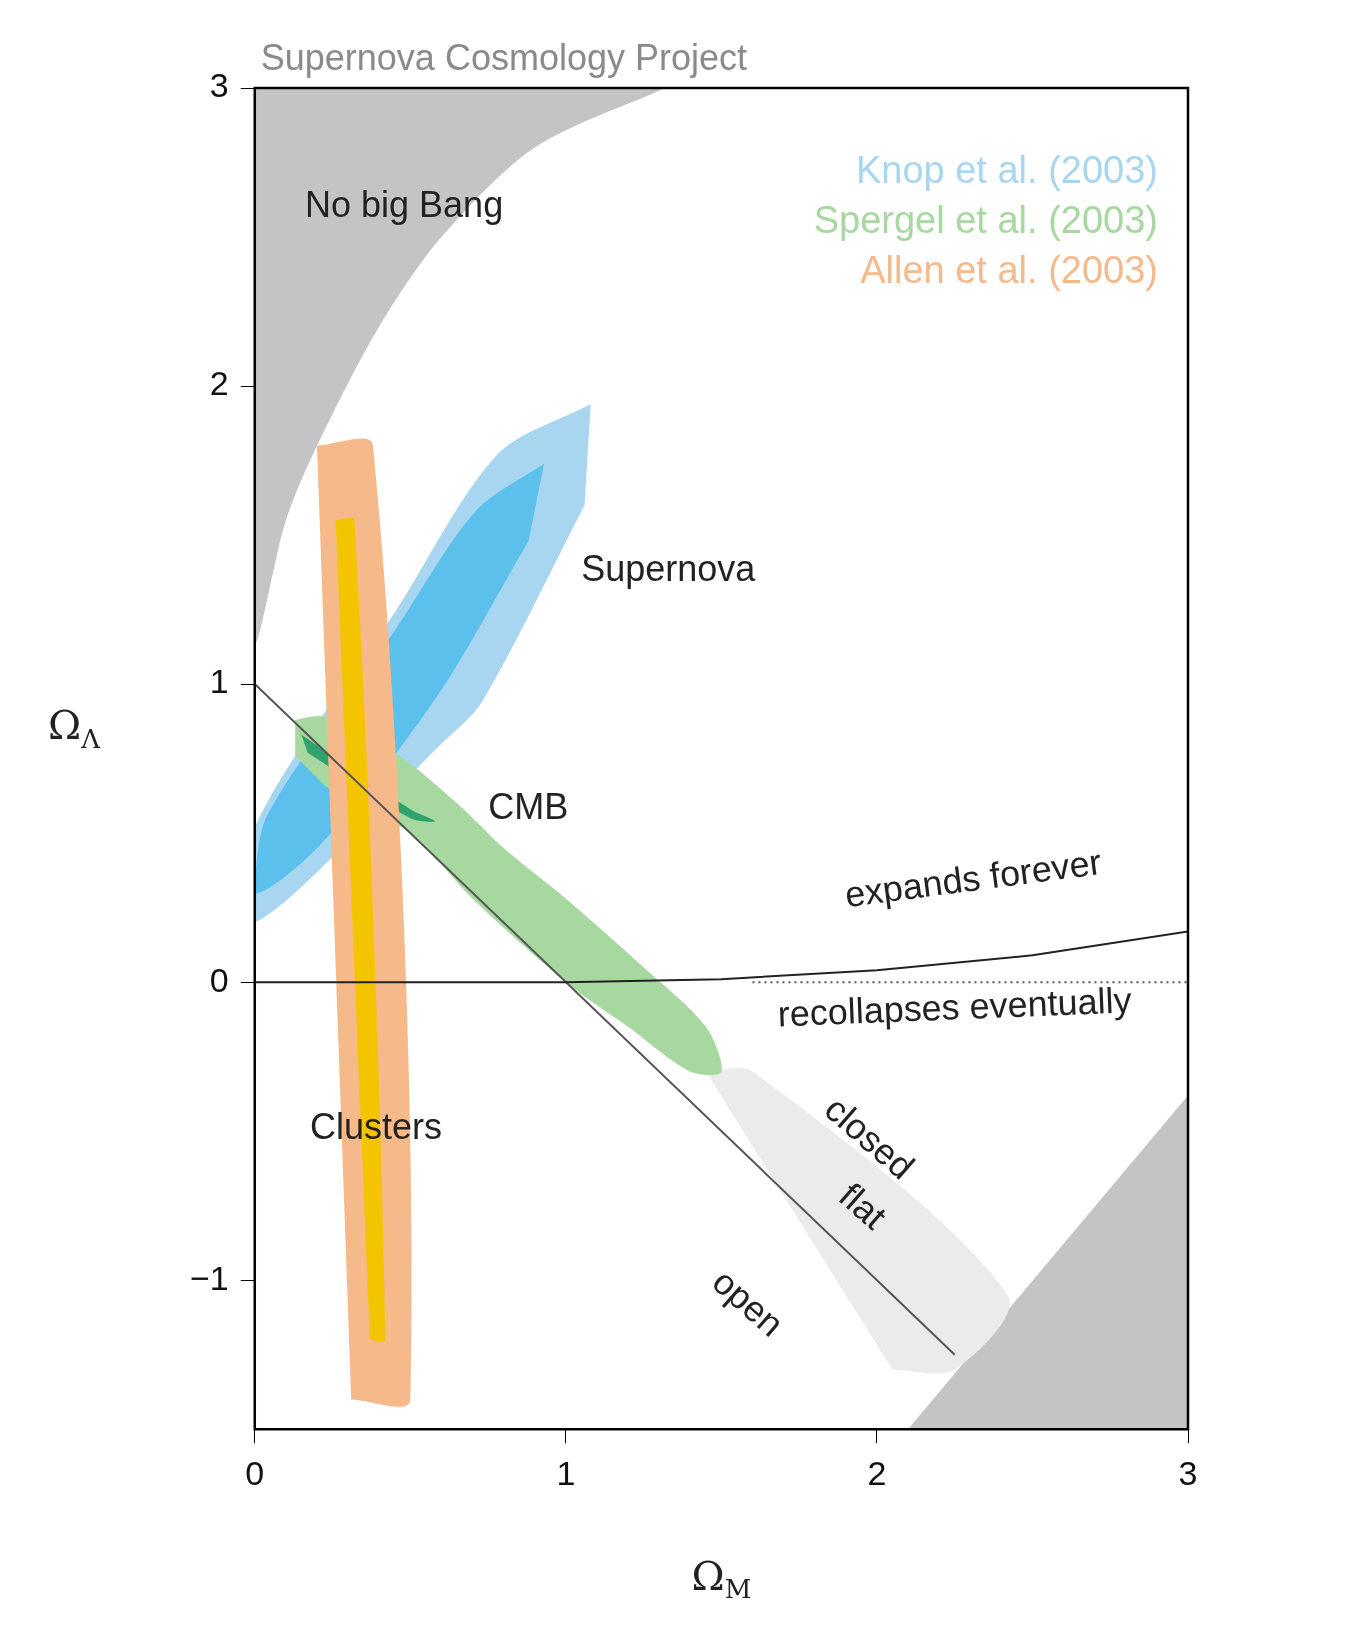  What do you see at coordinates (404, 205) in the screenshot?
I see `annotation: No big Bang` at bounding box center [404, 205].